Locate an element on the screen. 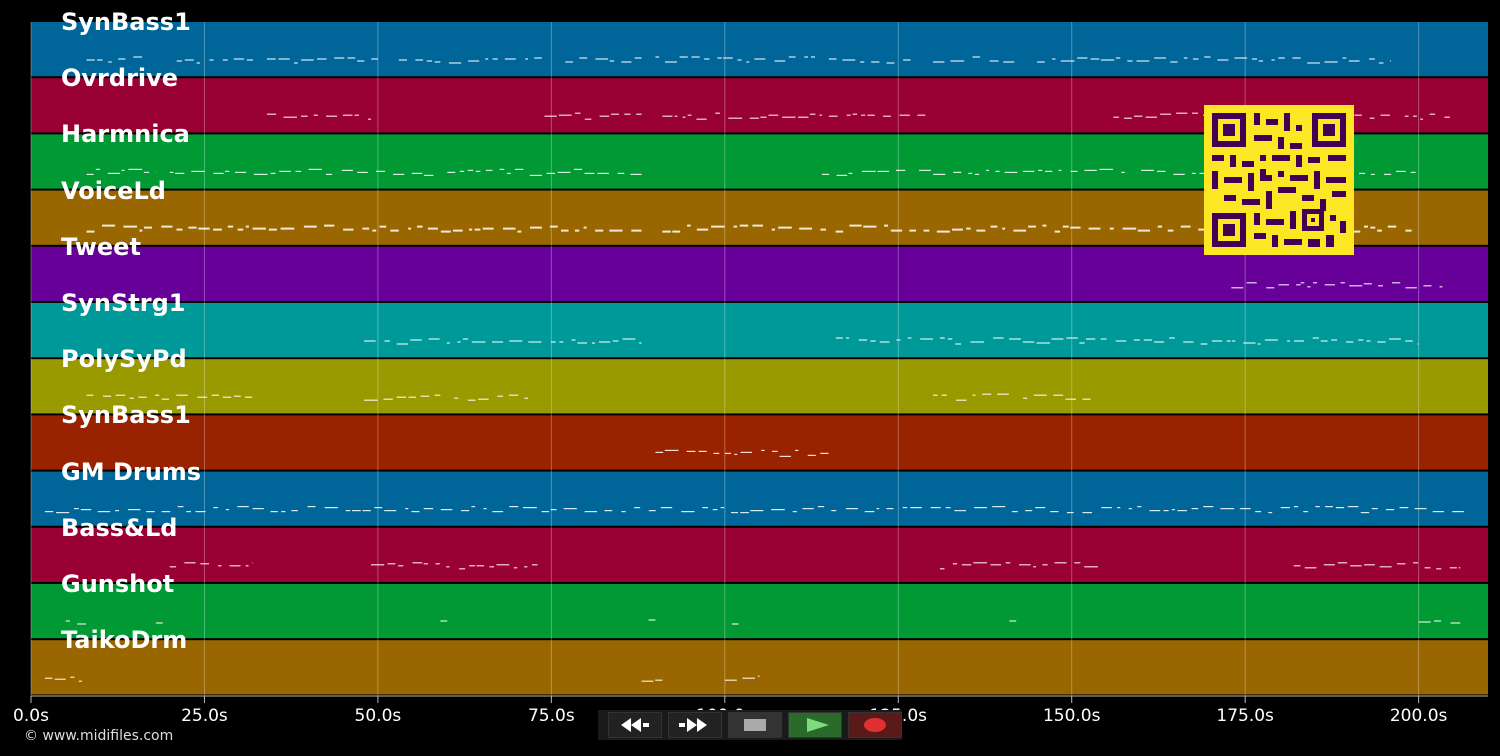 Image resolution: width=1500 pixels, height=756 pixels. record-icon is located at coordinates (875, 725).